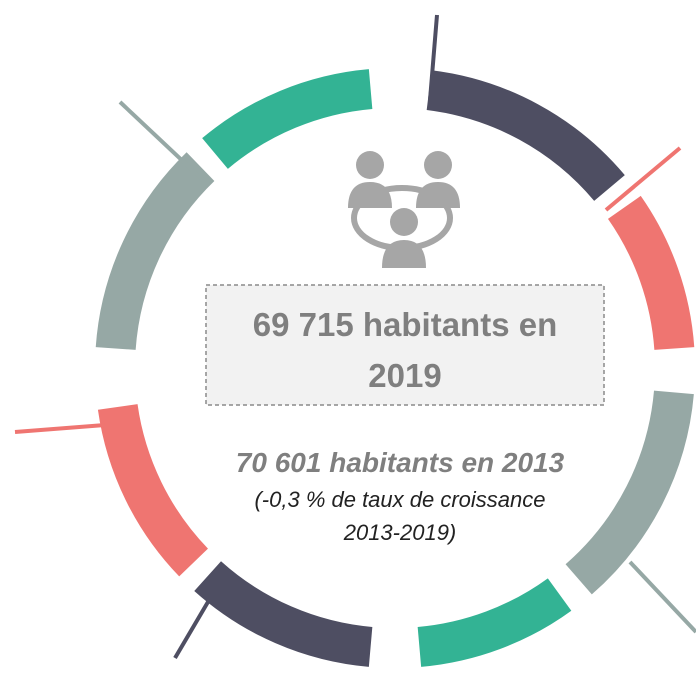 The width and height of the screenshot is (696, 675). I want to click on people-icon, so click(404, 209).